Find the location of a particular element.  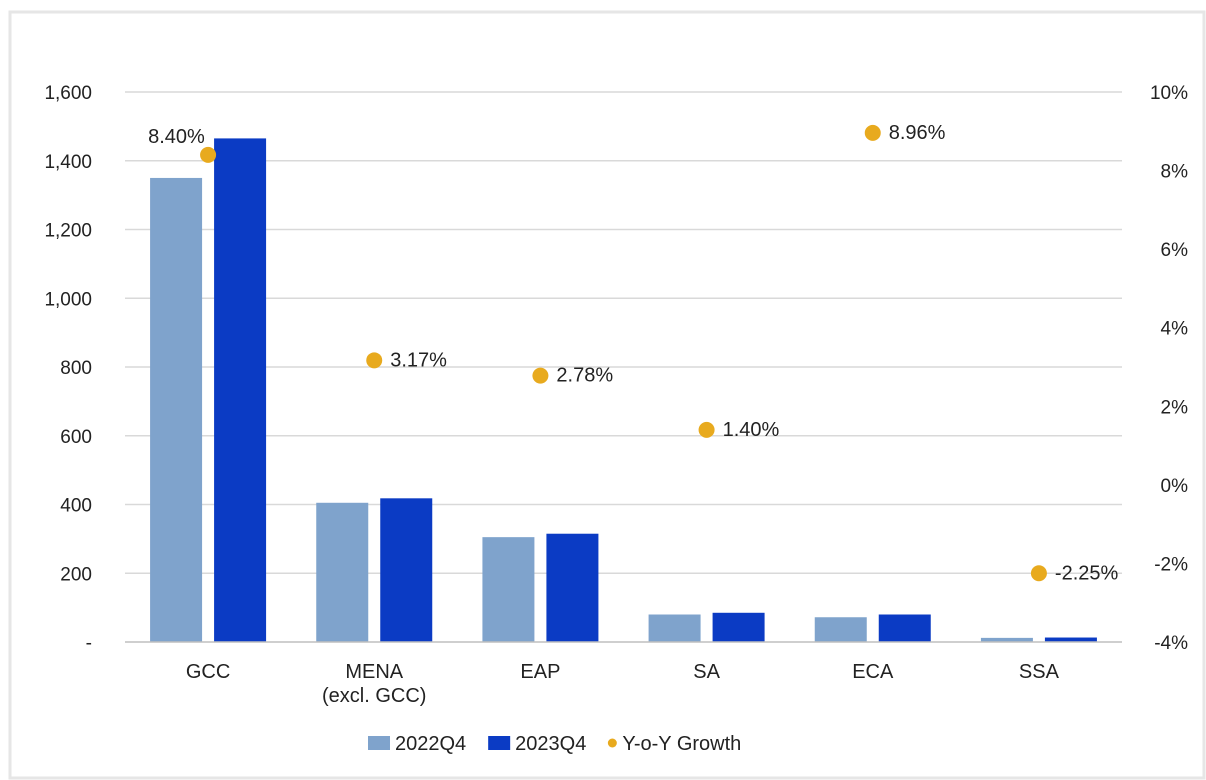

left-tick-label: 600 is located at coordinates (76, 437).